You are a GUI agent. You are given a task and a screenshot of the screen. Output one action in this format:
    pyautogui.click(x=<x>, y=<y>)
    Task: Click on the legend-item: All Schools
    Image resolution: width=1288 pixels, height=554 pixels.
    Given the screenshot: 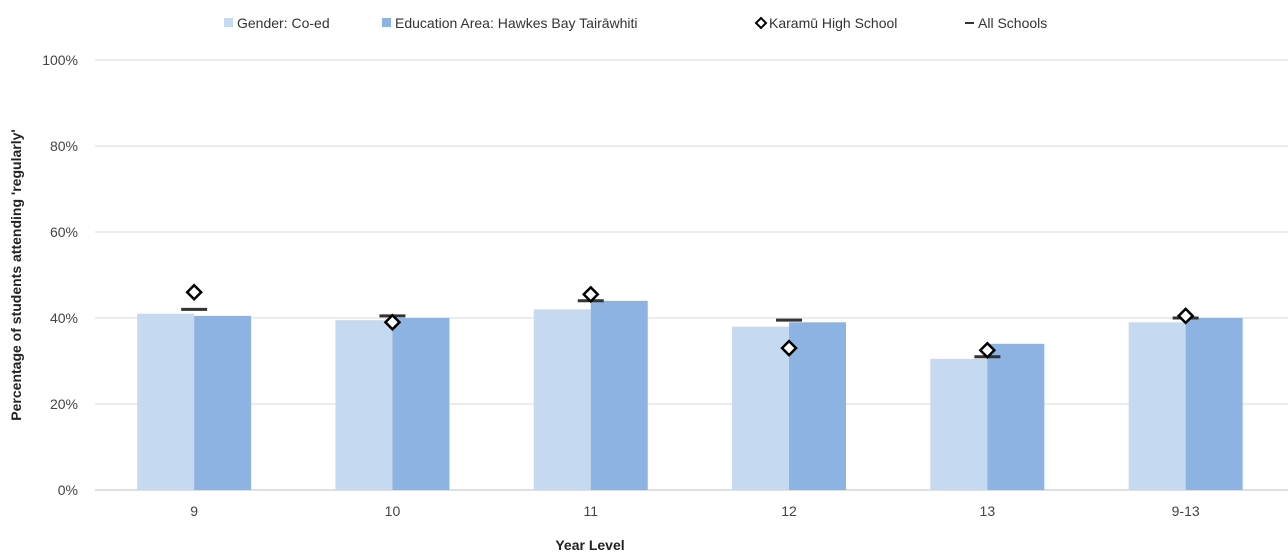 What is the action you would take?
    pyautogui.click(x=1006, y=23)
    